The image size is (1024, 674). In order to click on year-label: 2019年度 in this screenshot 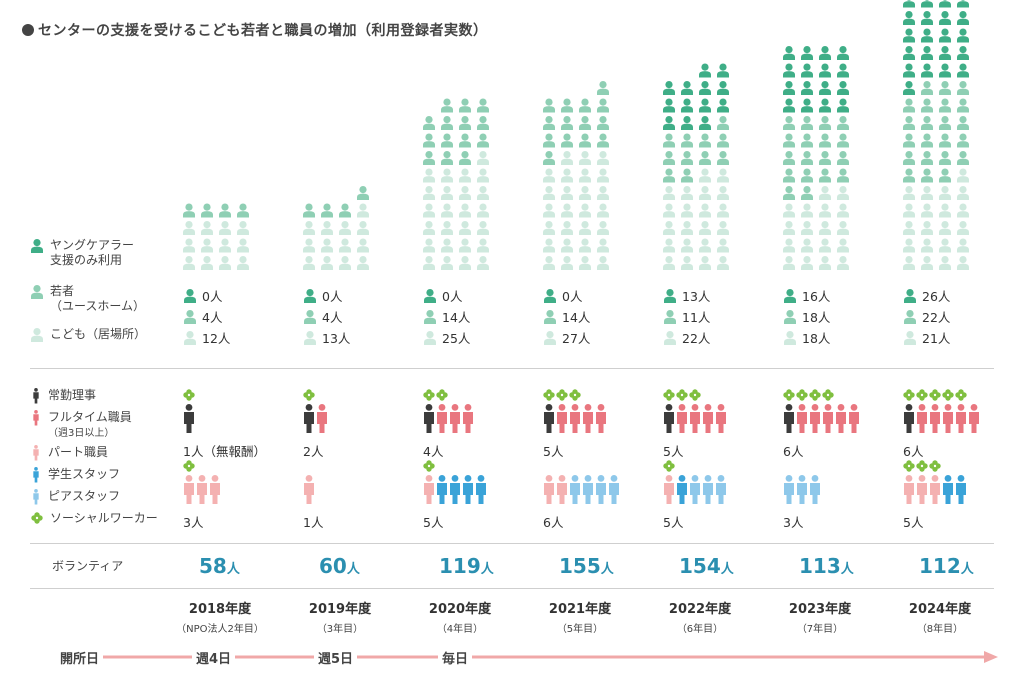, I will do `click(340, 609)`.